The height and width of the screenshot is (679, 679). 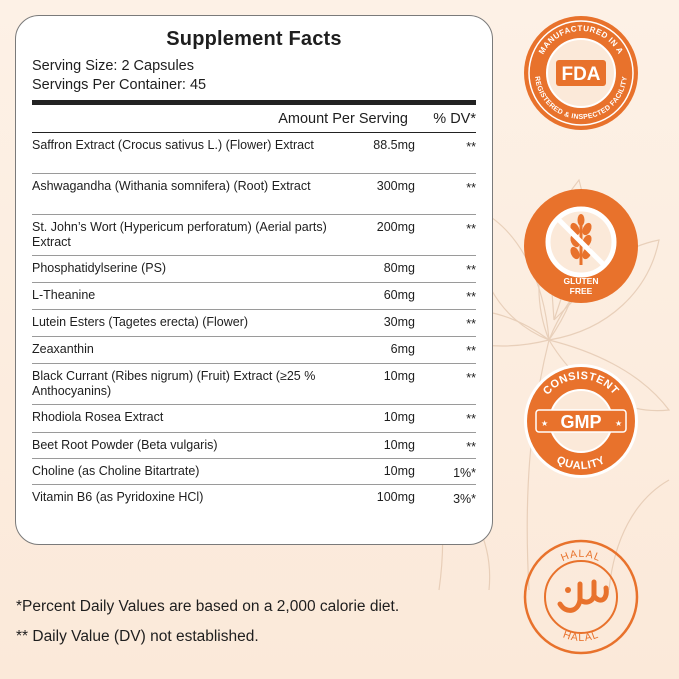 What do you see at coordinates (254, 39) in the screenshot?
I see `panel-title: Supplement Facts` at bounding box center [254, 39].